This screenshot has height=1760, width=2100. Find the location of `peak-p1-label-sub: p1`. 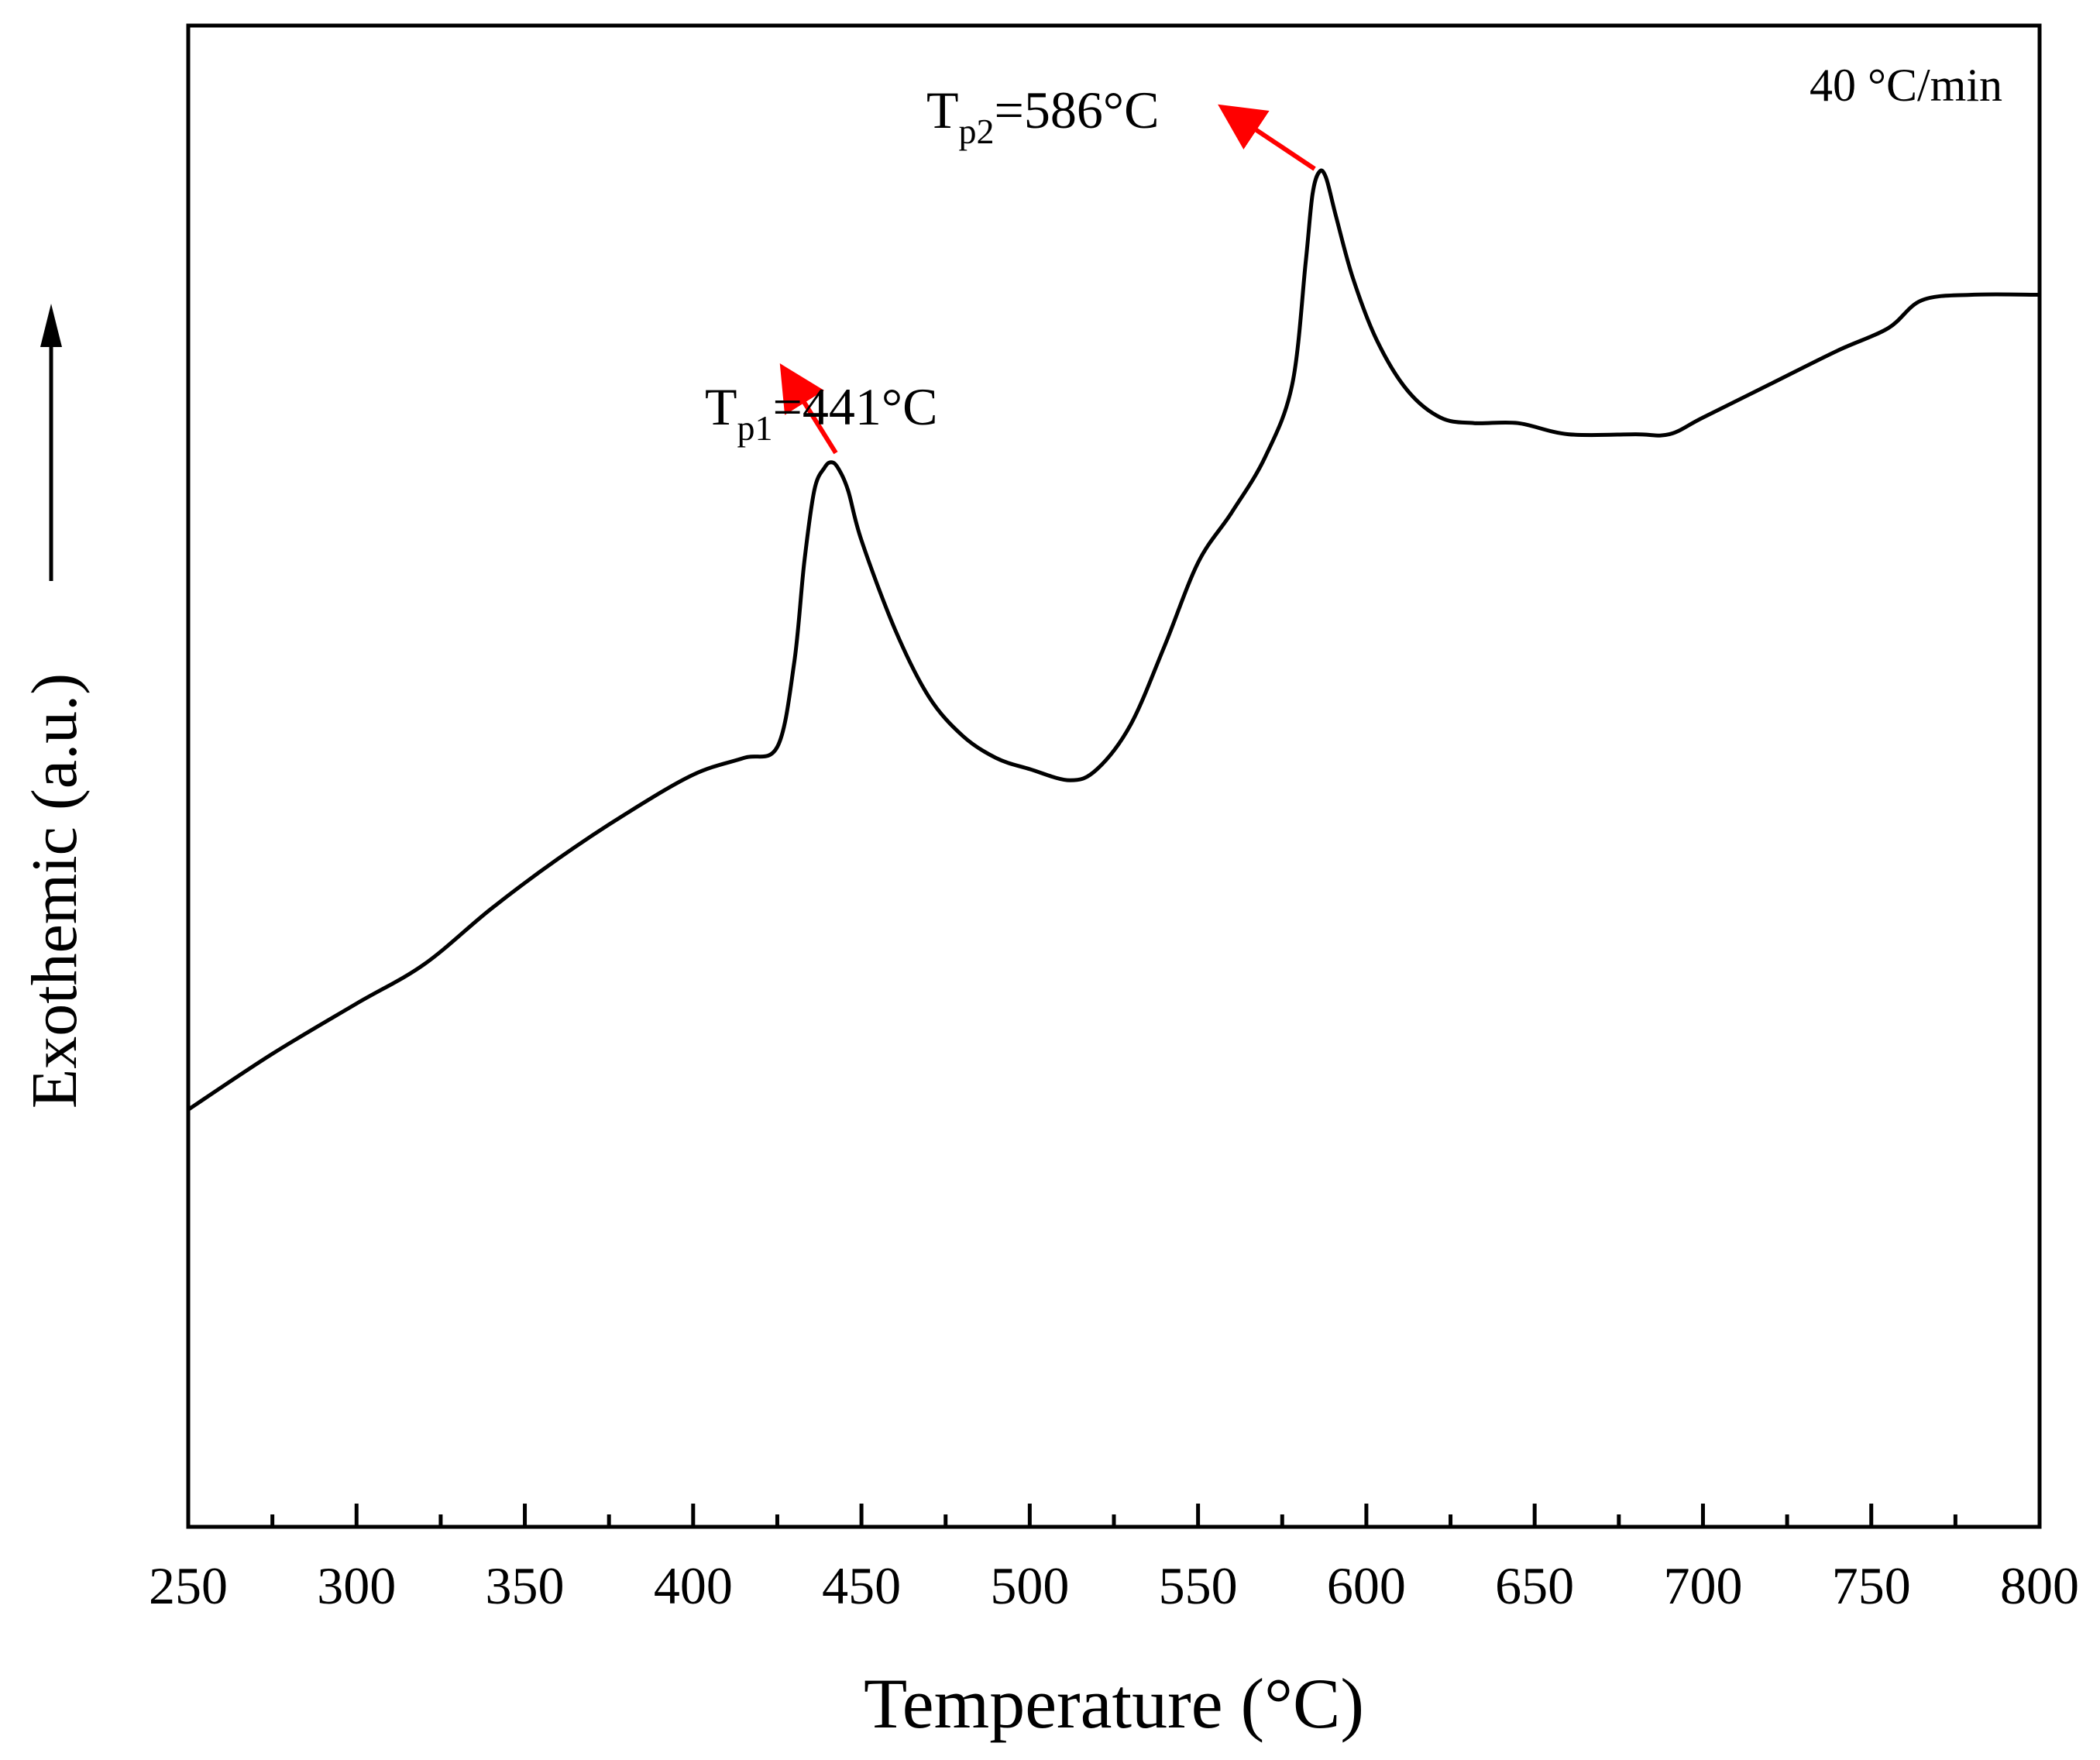

peak-p1-label-sub: p1 is located at coordinates (755, 428).